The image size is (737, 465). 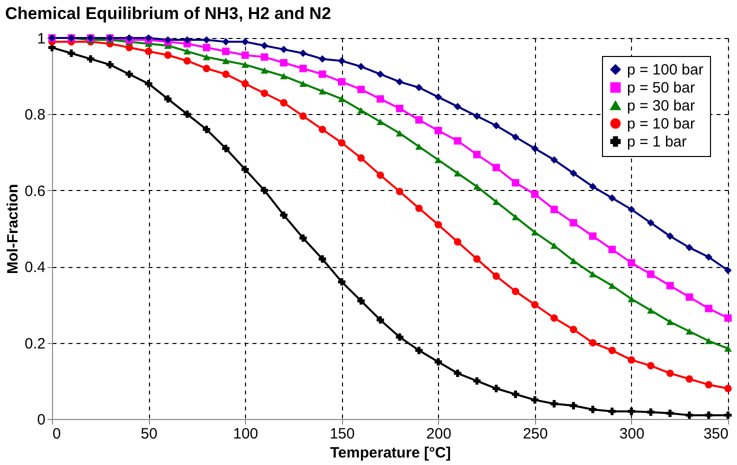 I want to click on y-tick-label: 0, so click(x=41, y=420).